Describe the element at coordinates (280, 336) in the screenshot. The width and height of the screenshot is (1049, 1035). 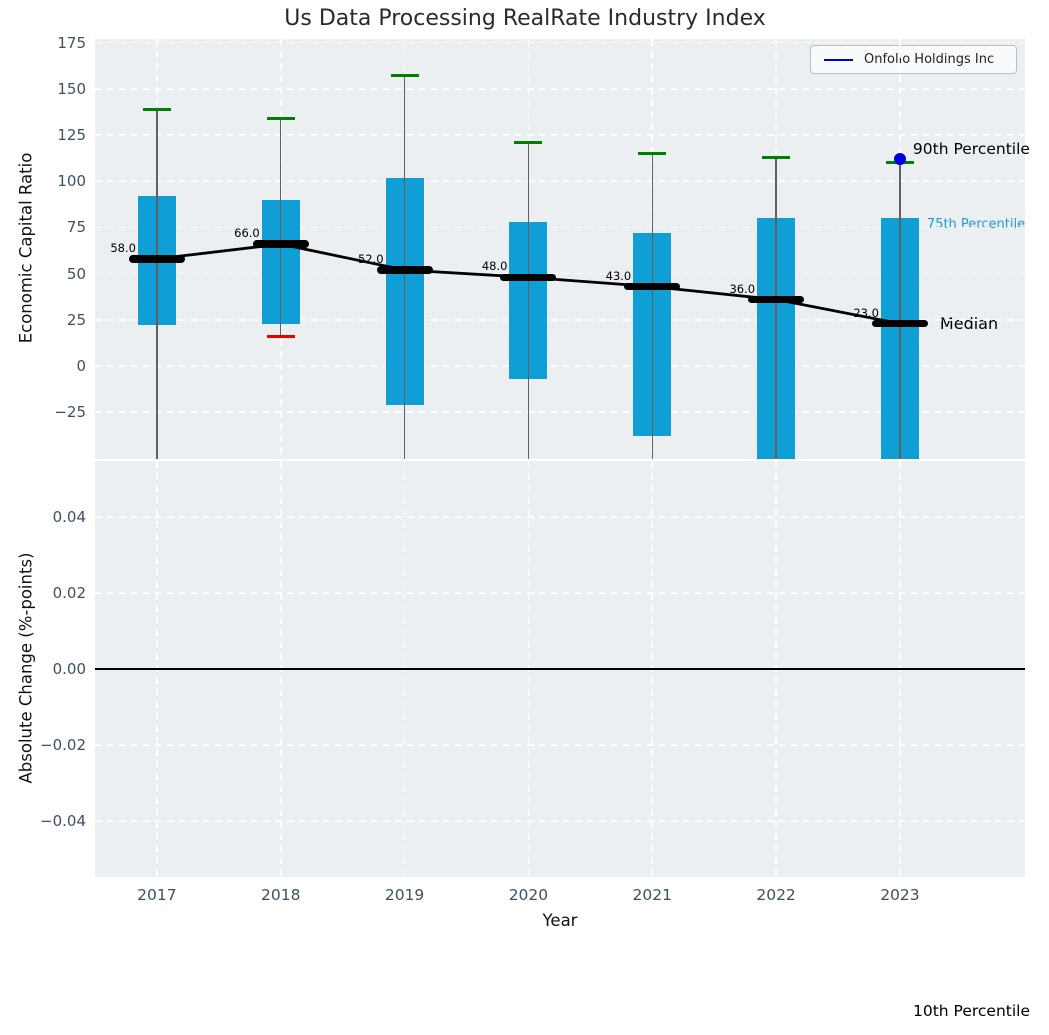
I see `p10-cap` at that location.